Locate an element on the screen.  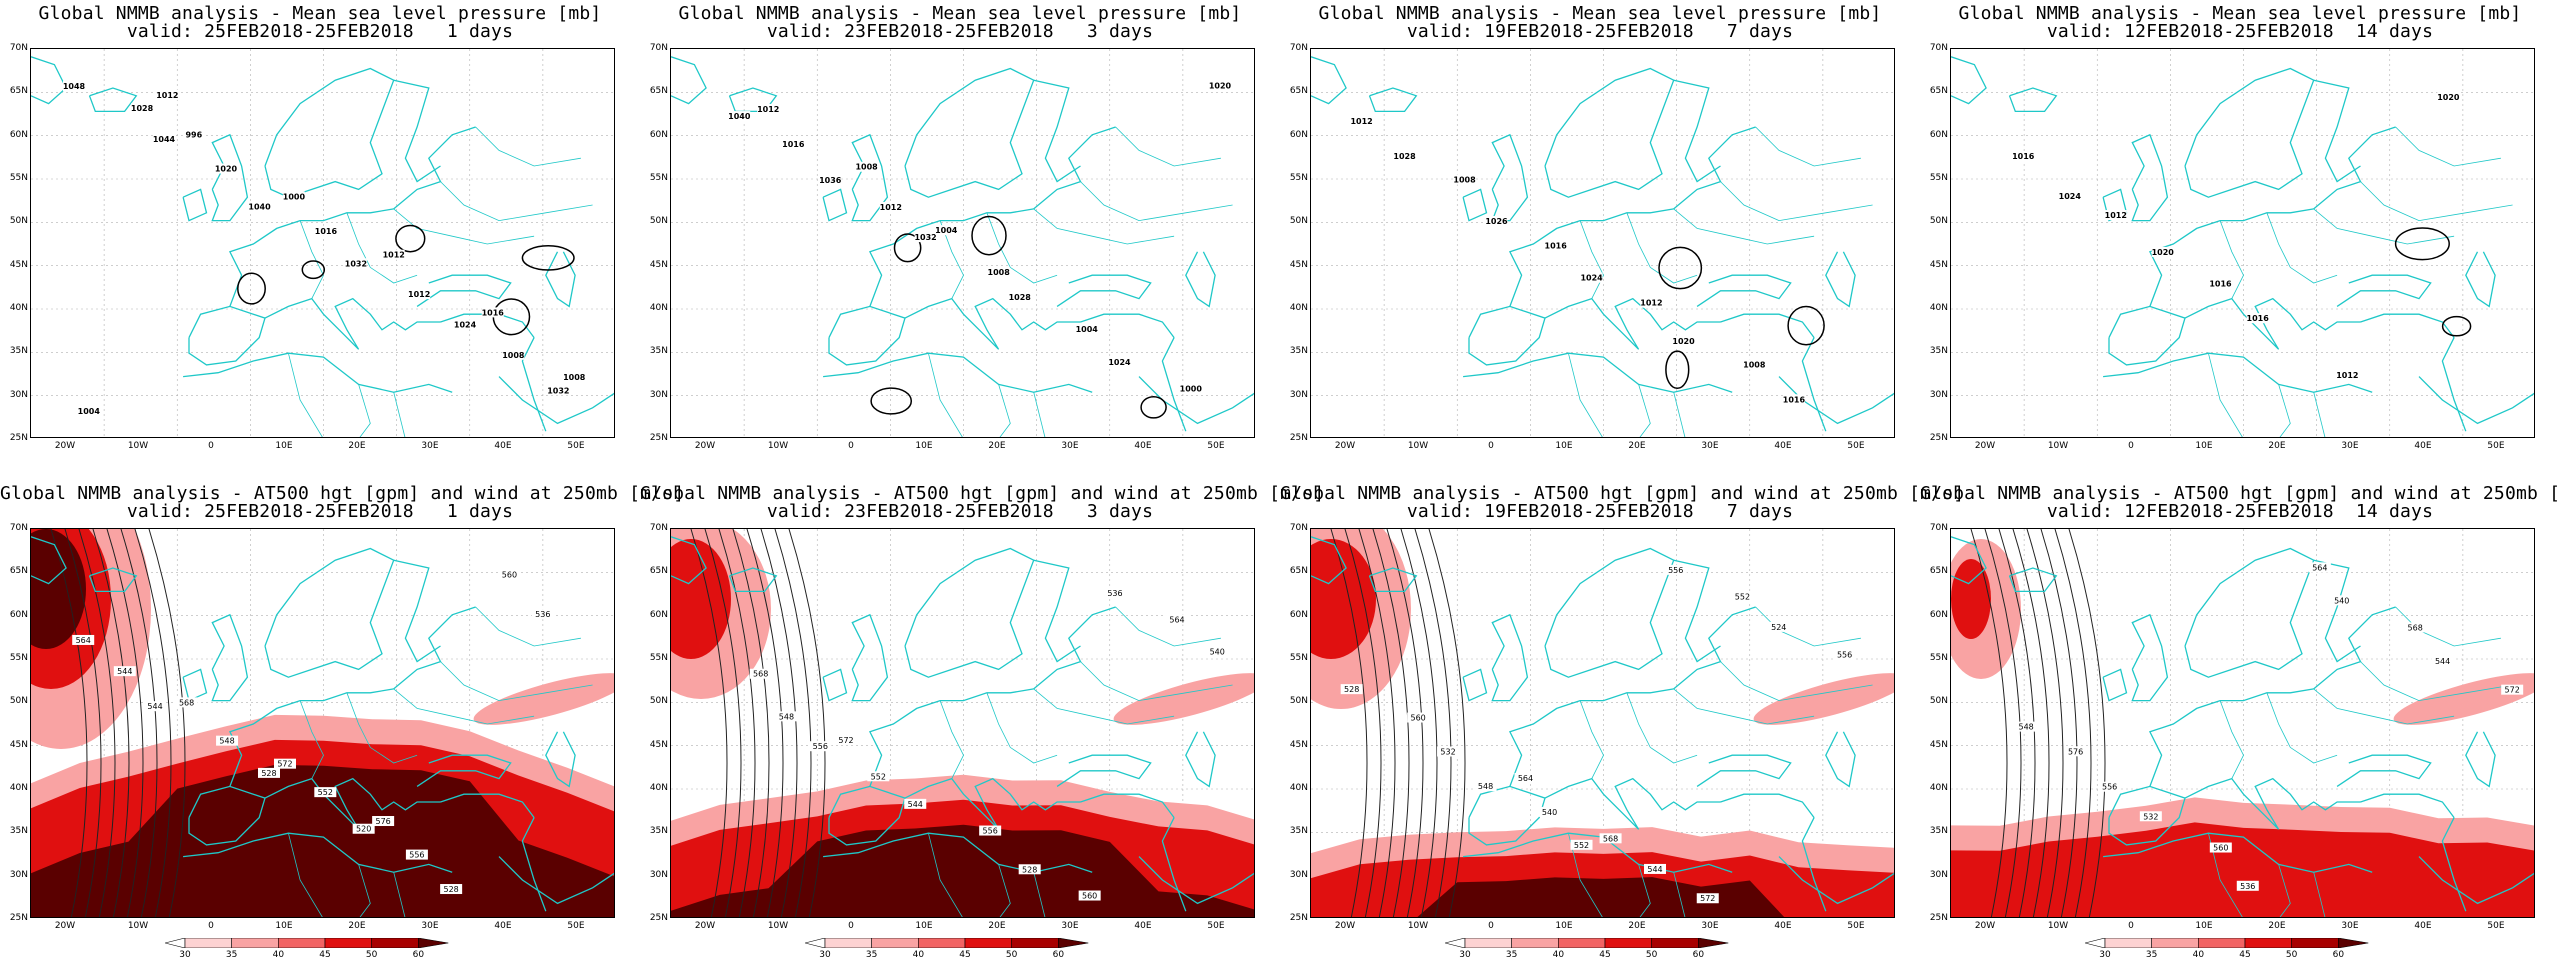
latitude-tick-label: 40N is located at coordinates (658, 308).